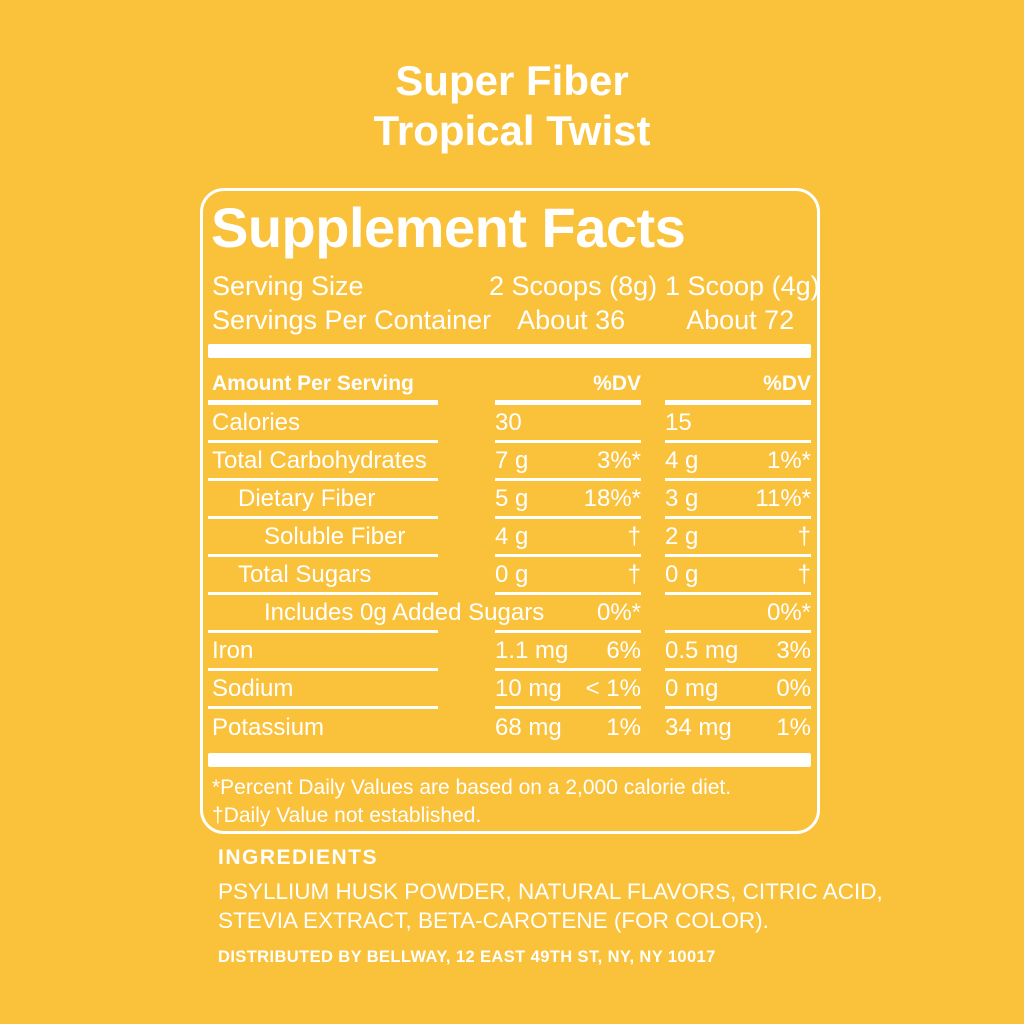 This screenshot has height=1024, width=1024. Describe the element at coordinates (612, 498) in the screenshot. I see `nutrient-dv: 18%*` at that location.